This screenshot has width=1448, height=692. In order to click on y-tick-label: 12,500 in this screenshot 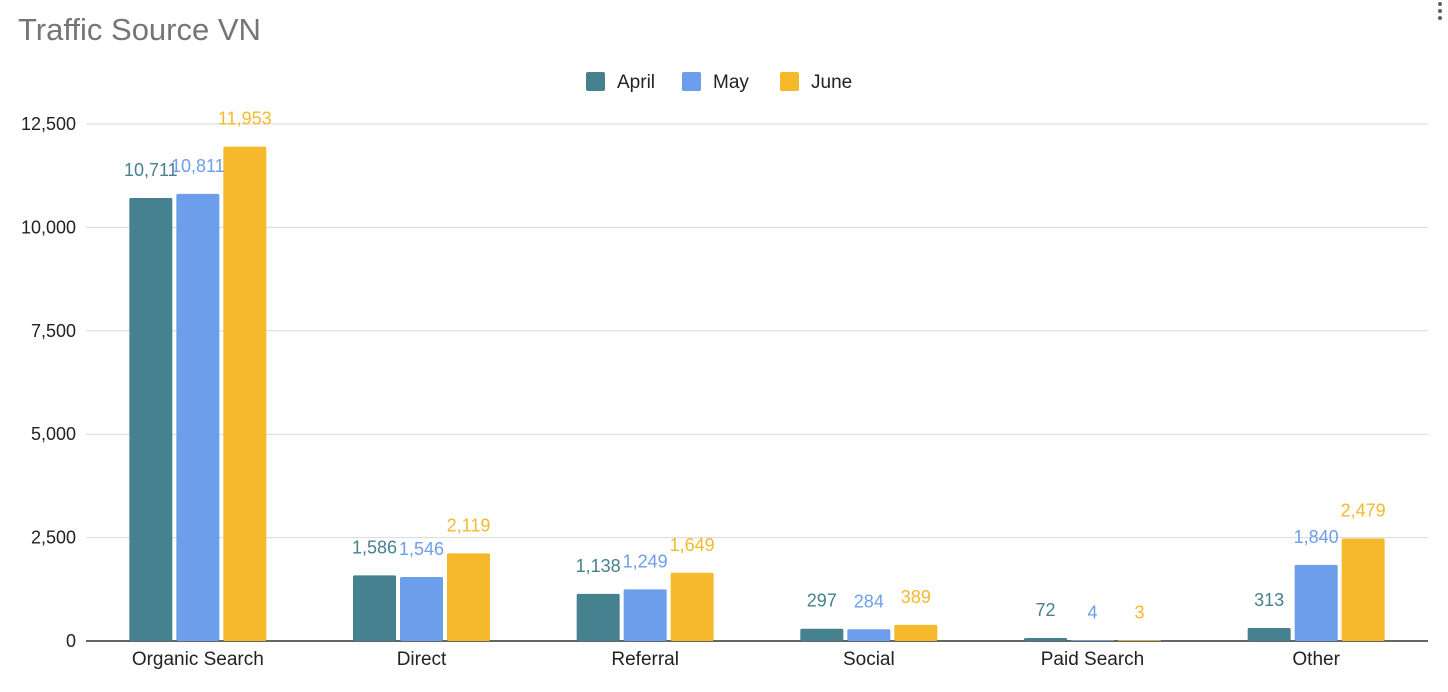, I will do `click(48, 124)`.